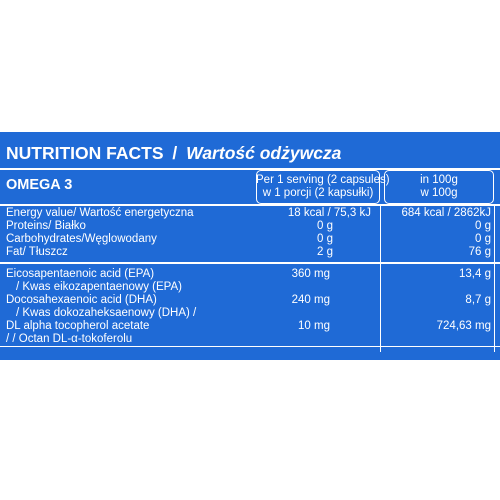  I want to click on row-fat-label: Fat/ Tłuszcz, so click(37, 252).